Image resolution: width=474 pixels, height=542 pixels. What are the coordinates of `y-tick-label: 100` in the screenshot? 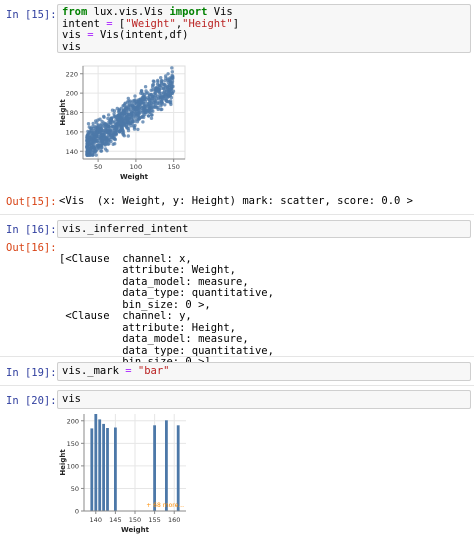 It's located at (73, 466).